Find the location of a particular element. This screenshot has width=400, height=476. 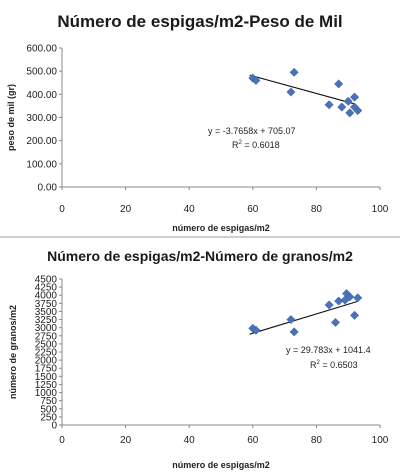

y-tick-label: 0 is located at coordinates (54, 426).